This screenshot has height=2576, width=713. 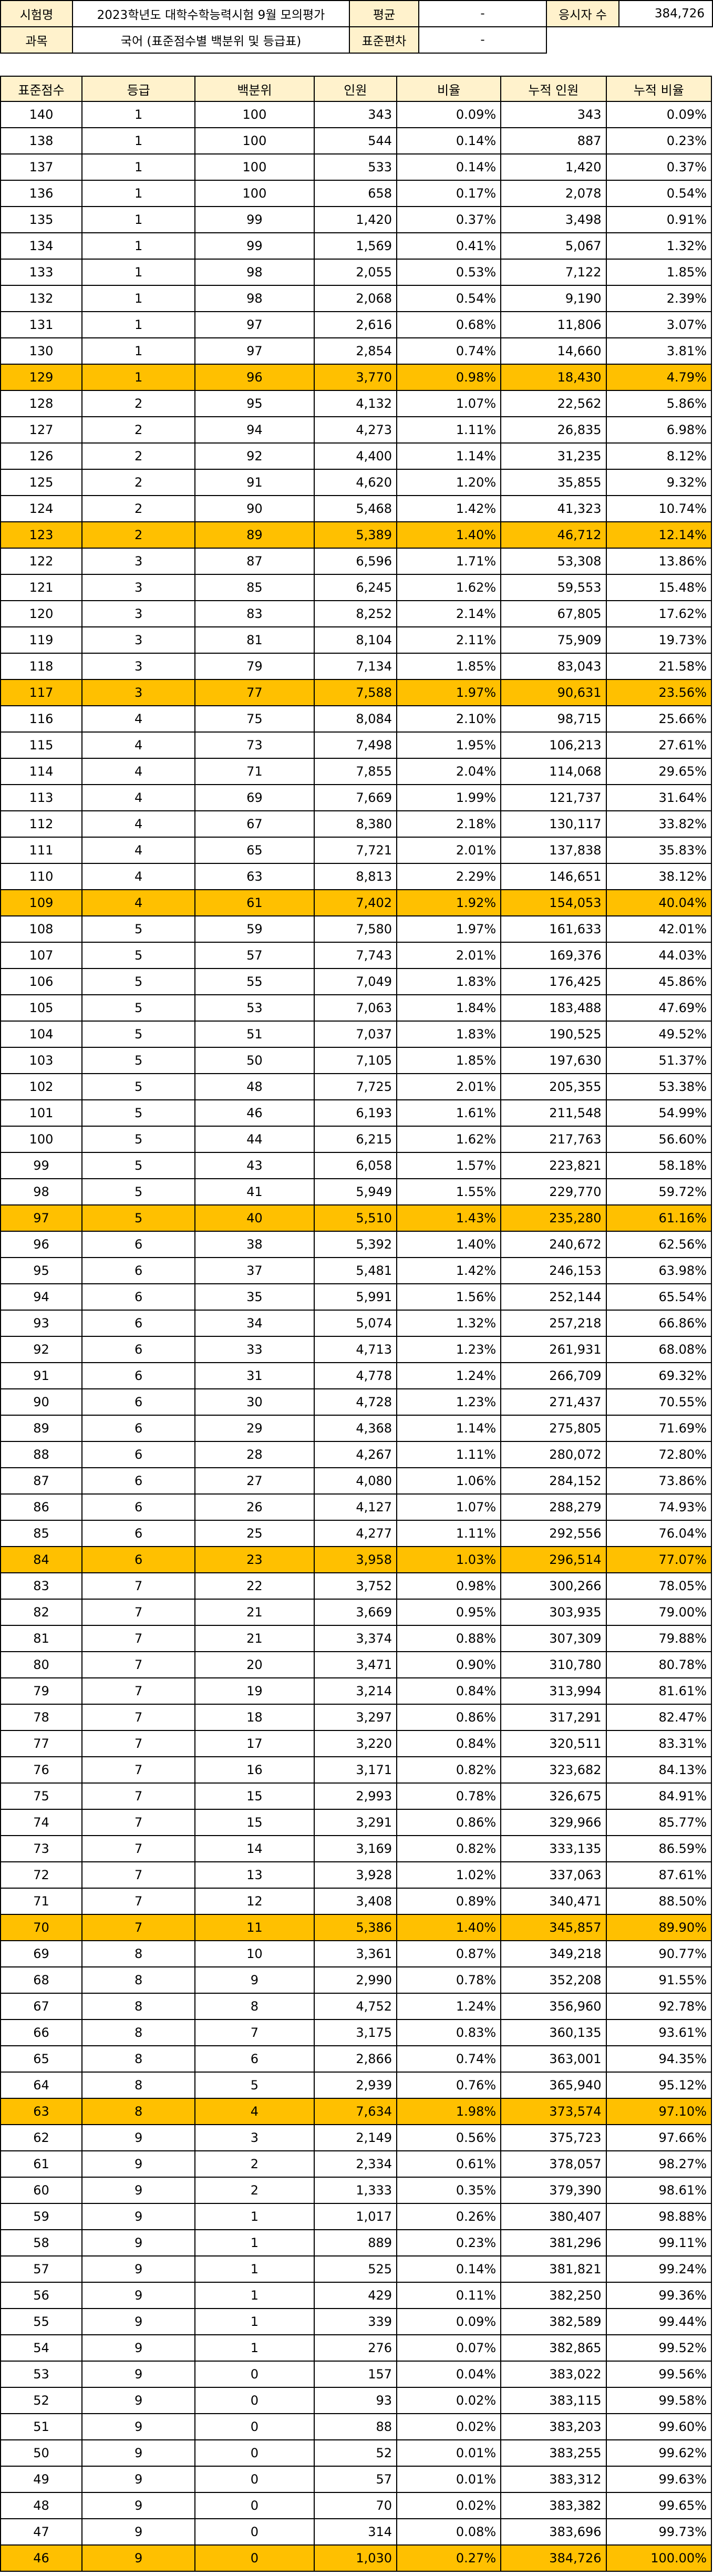 I want to click on cell-count: 5,389, so click(x=356, y=535).